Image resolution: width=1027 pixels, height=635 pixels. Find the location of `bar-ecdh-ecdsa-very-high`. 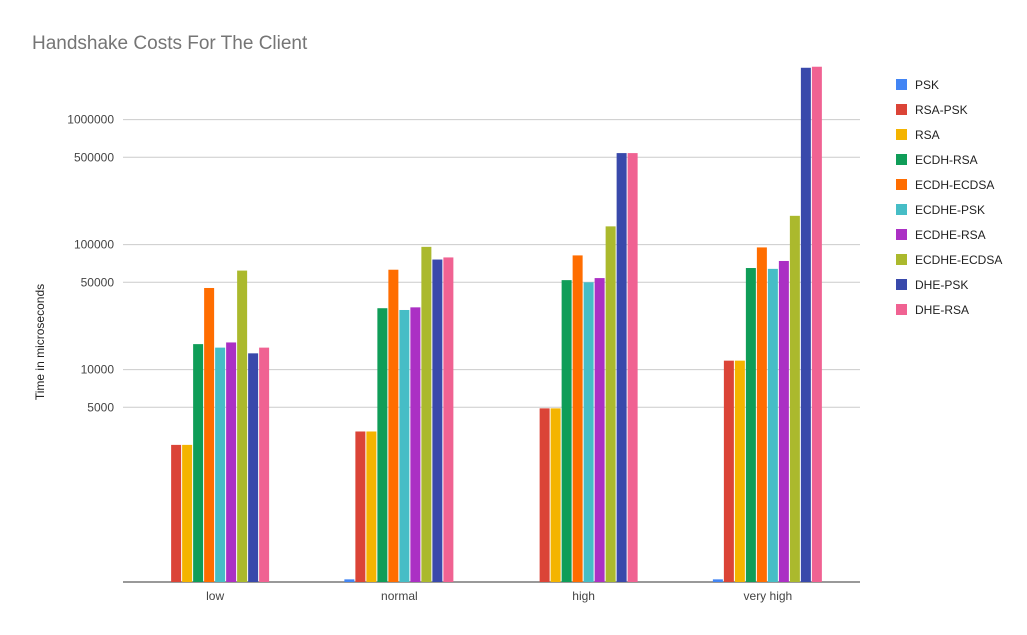

bar-ecdh-ecdsa-very-high is located at coordinates (761, 415).